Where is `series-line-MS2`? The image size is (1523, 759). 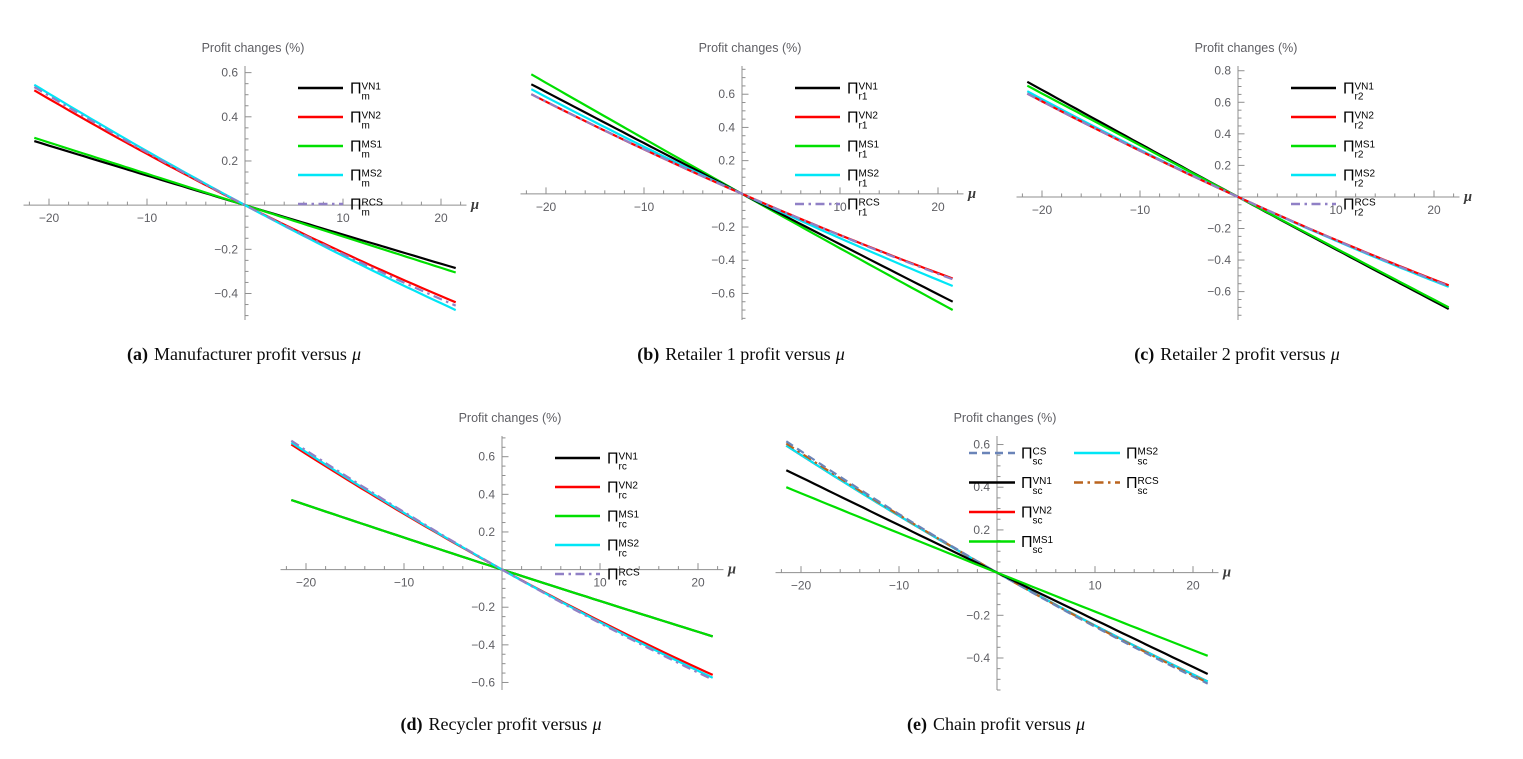
series-line-MS2 is located at coordinates (245, 197).